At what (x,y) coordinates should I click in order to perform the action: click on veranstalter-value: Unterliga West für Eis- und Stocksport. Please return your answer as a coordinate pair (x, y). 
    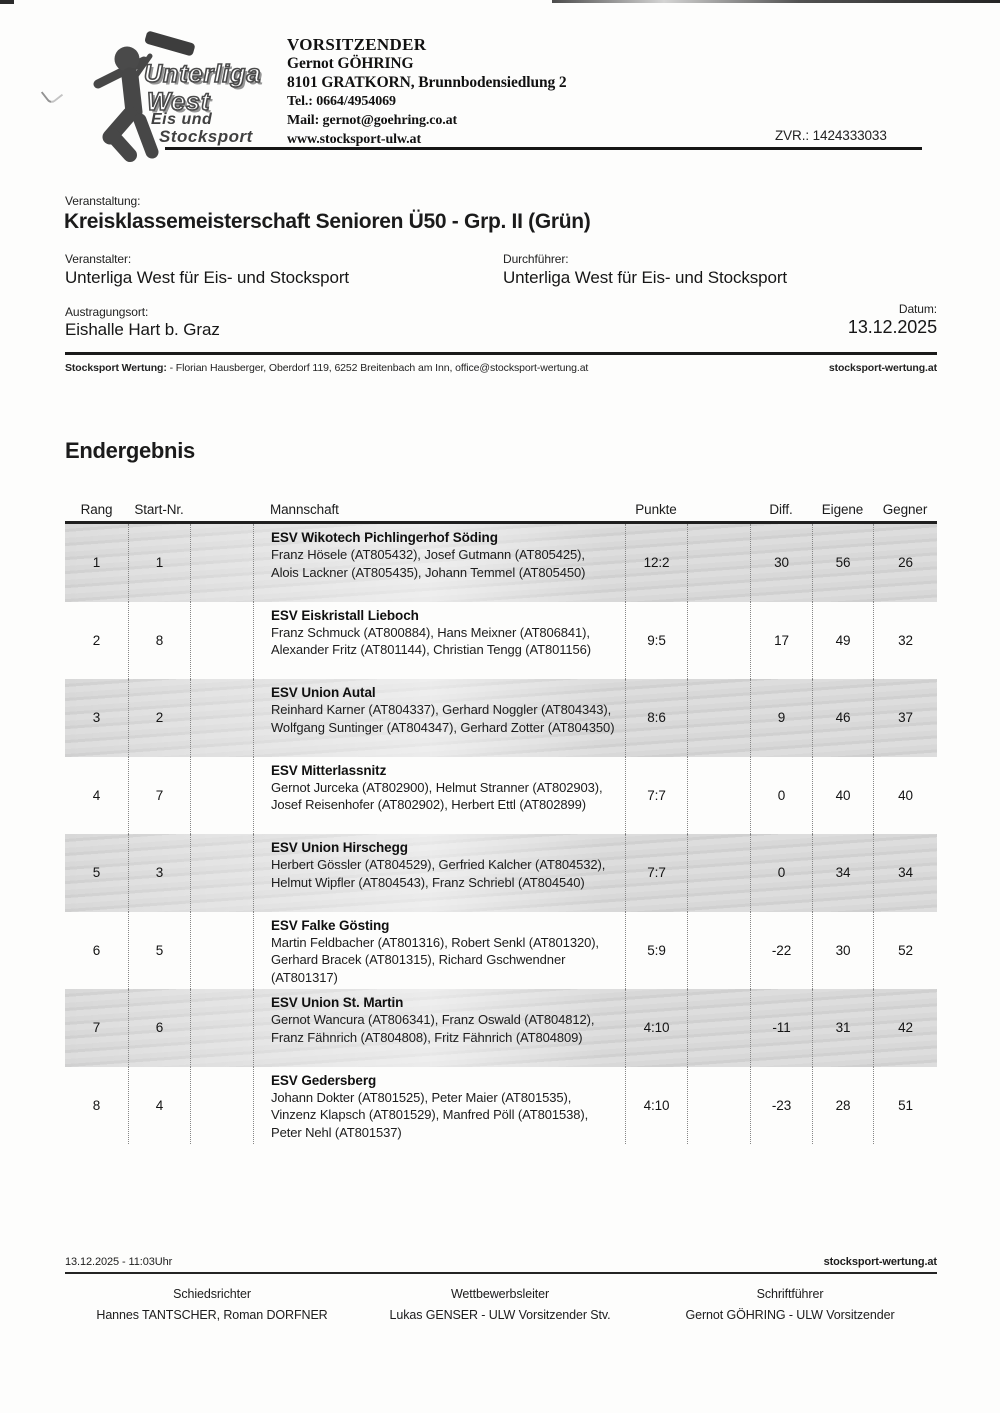
    Looking at the image, I should click on (207, 277).